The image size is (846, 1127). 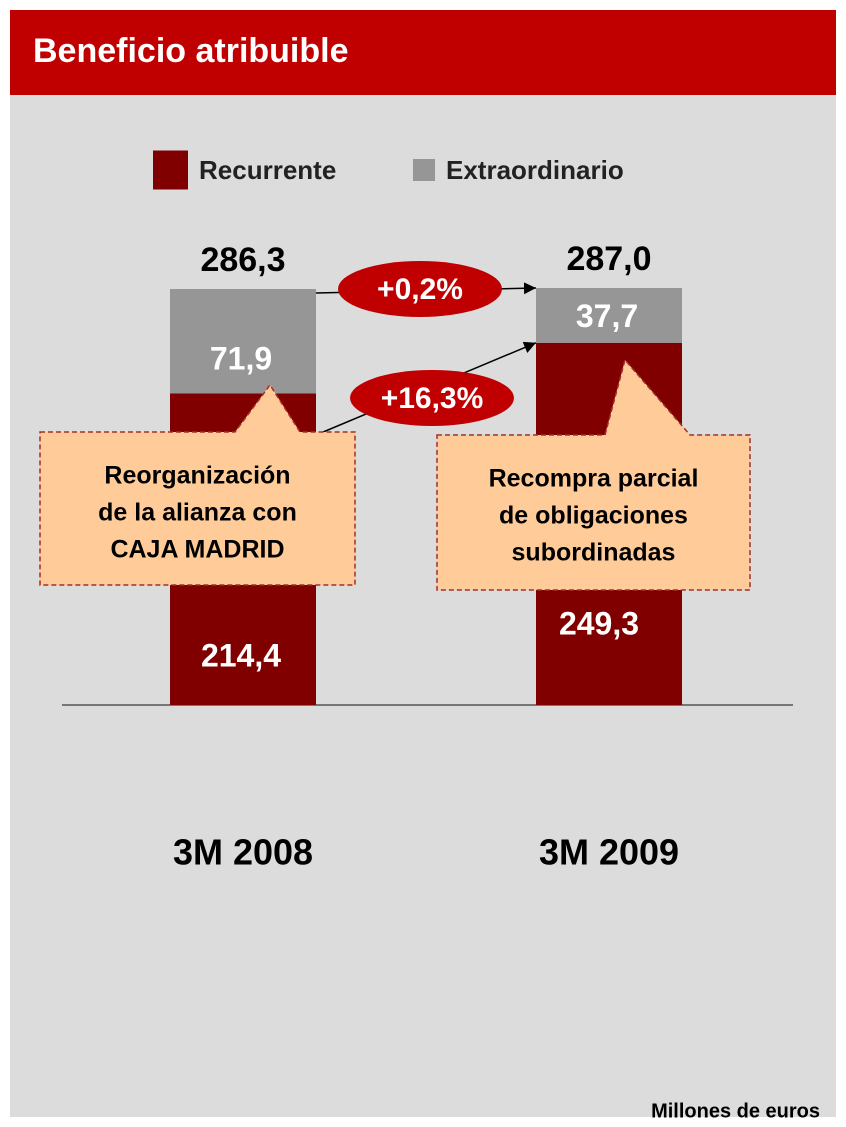 What do you see at coordinates (535, 170) in the screenshot?
I see `legend-label: Extraordinario` at bounding box center [535, 170].